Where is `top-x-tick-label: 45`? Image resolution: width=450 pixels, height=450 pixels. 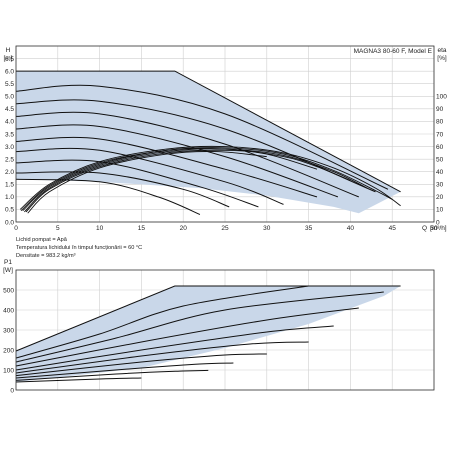 top-x-tick-label: 45 is located at coordinates (393, 228).